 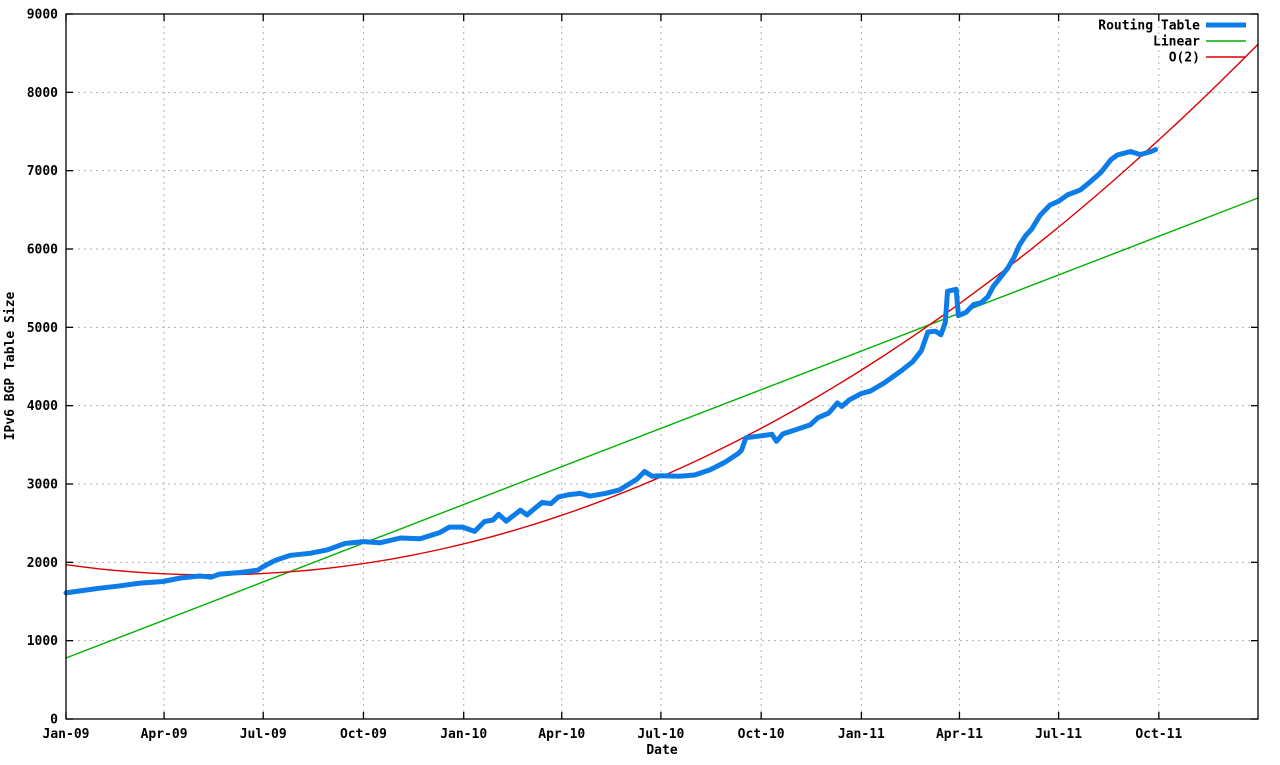 What do you see at coordinates (1158, 734) in the screenshot?
I see `x-tick-label: Oct-11` at bounding box center [1158, 734].